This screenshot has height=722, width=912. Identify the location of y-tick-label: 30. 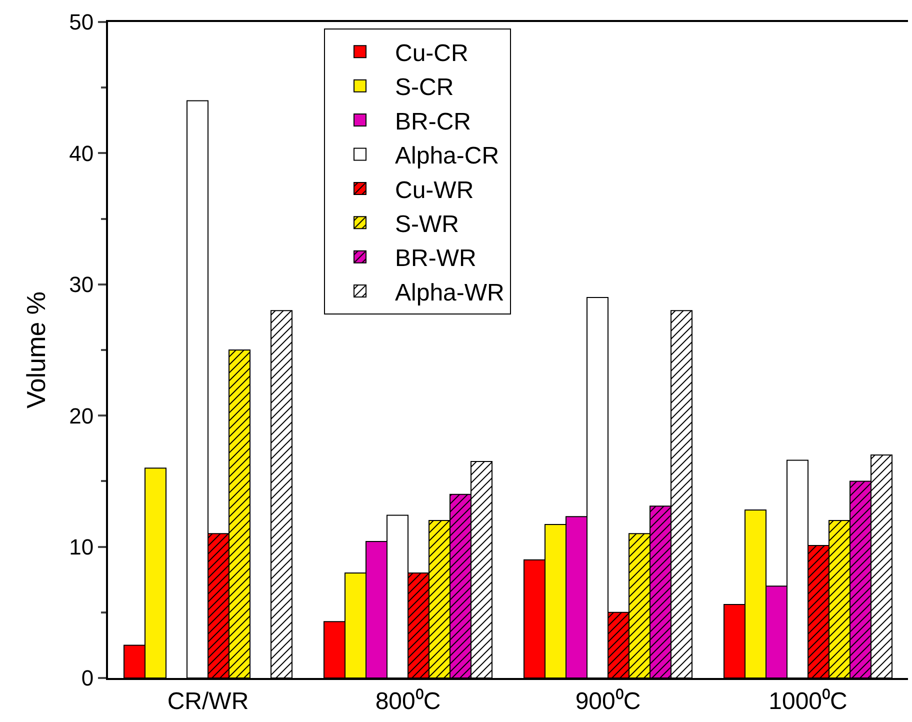
(81, 285).